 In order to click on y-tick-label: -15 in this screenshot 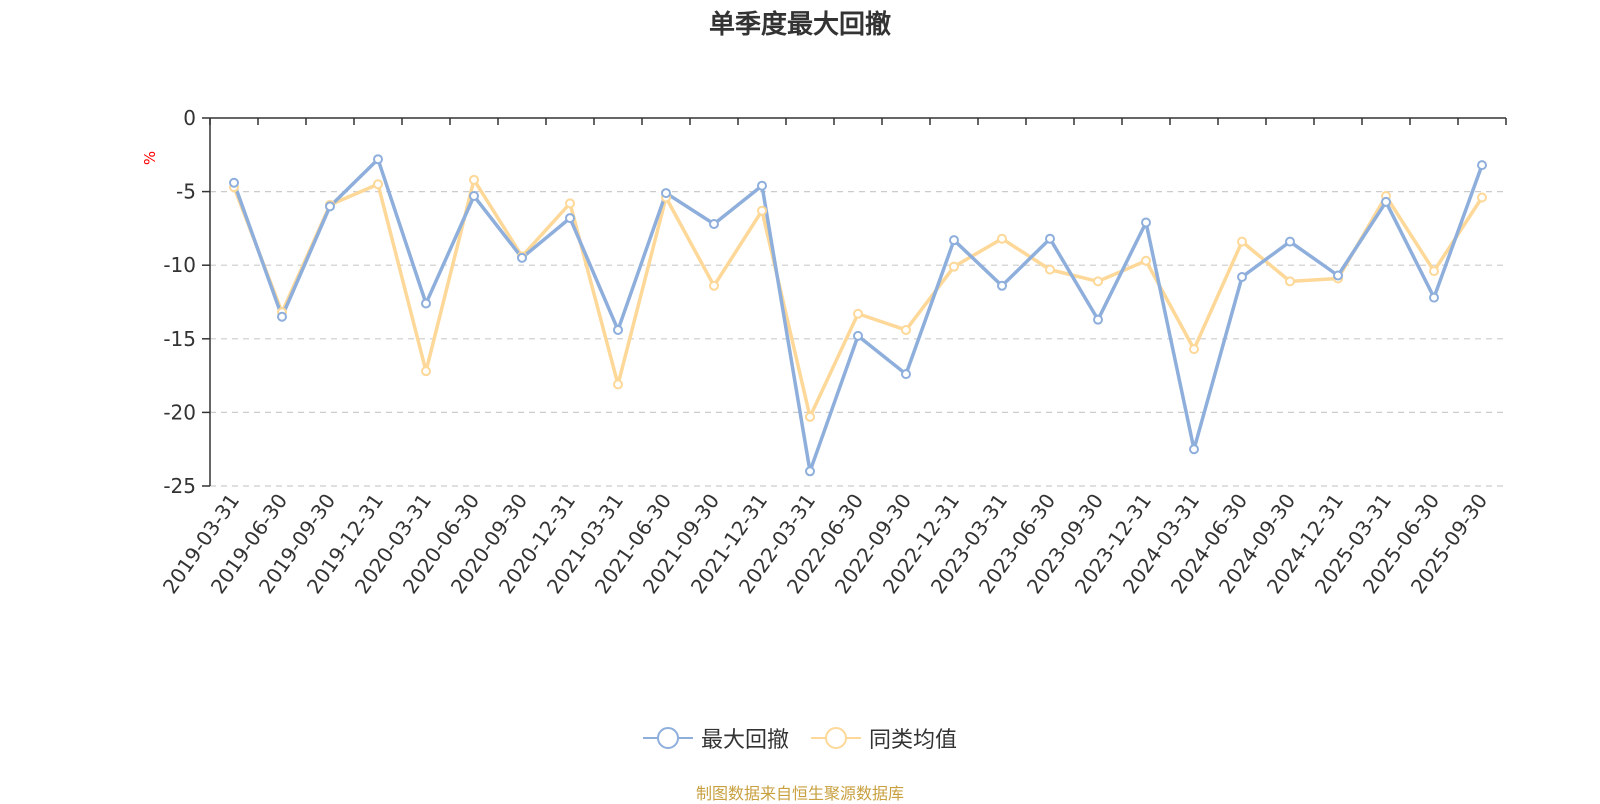, I will do `click(179, 339)`.